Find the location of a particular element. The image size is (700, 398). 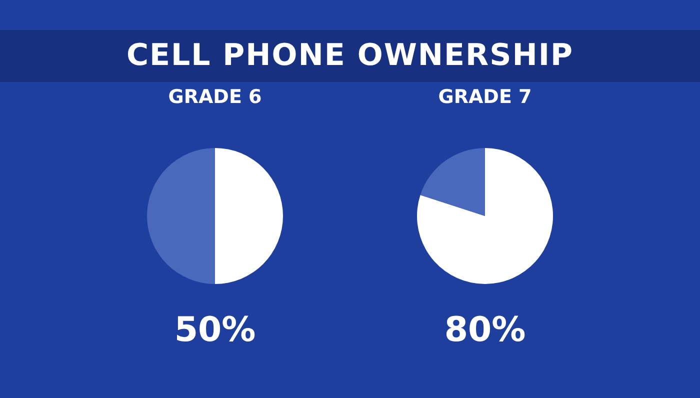

data-label: 50% is located at coordinates (215, 330).